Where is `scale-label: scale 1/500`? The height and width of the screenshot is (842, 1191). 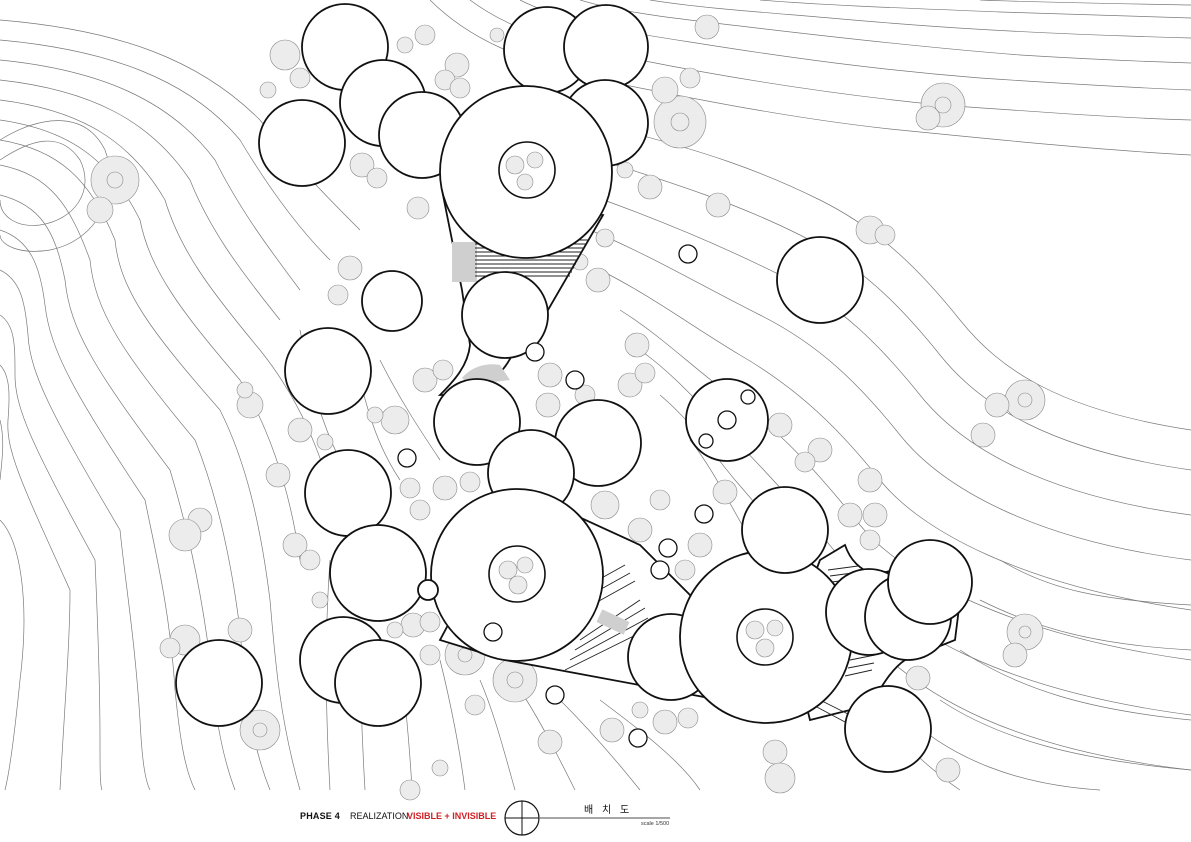
scale-label: scale 1/500 is located at coordinates (655, 824).